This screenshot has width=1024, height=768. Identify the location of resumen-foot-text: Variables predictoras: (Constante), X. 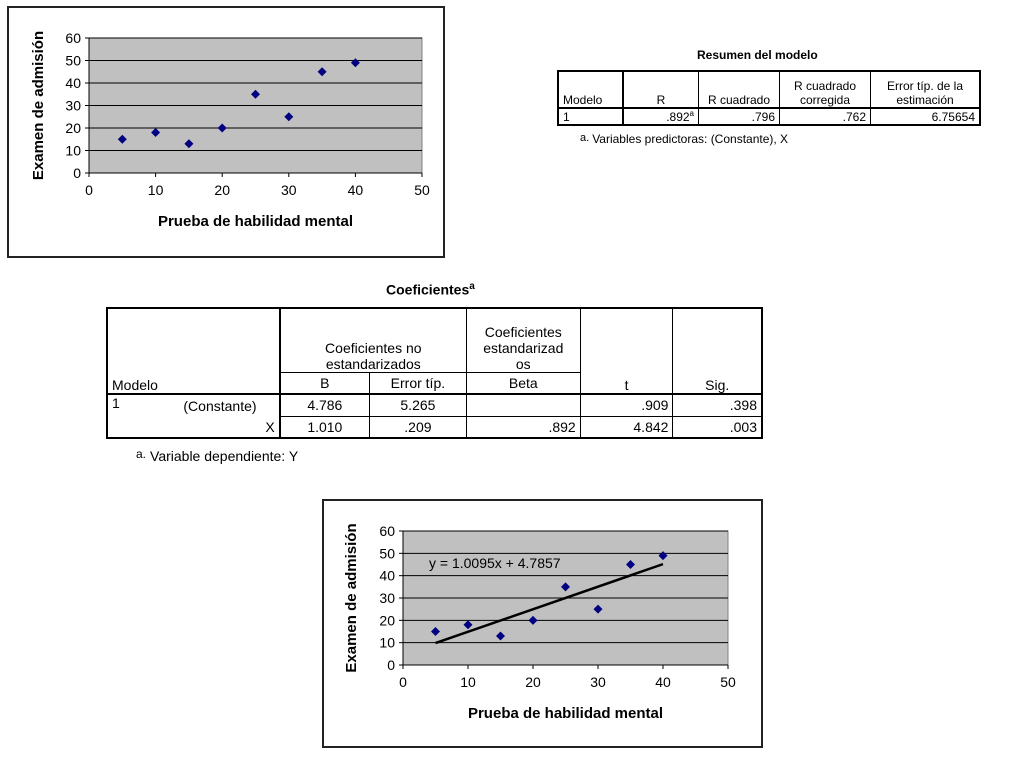
(690, 139).